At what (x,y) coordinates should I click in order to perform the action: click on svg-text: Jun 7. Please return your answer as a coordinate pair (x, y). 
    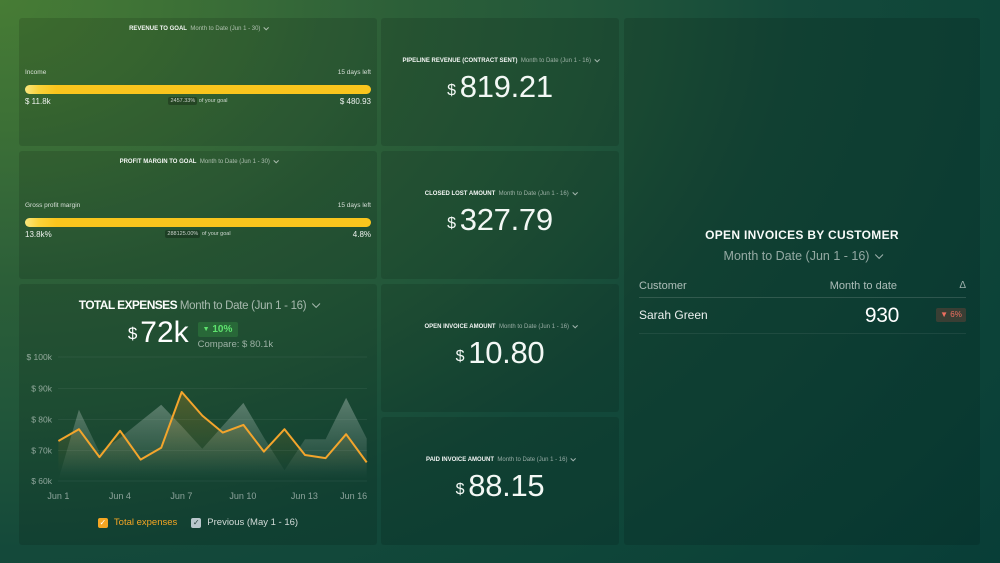
    Looking at the image, I should click on (181, 496).